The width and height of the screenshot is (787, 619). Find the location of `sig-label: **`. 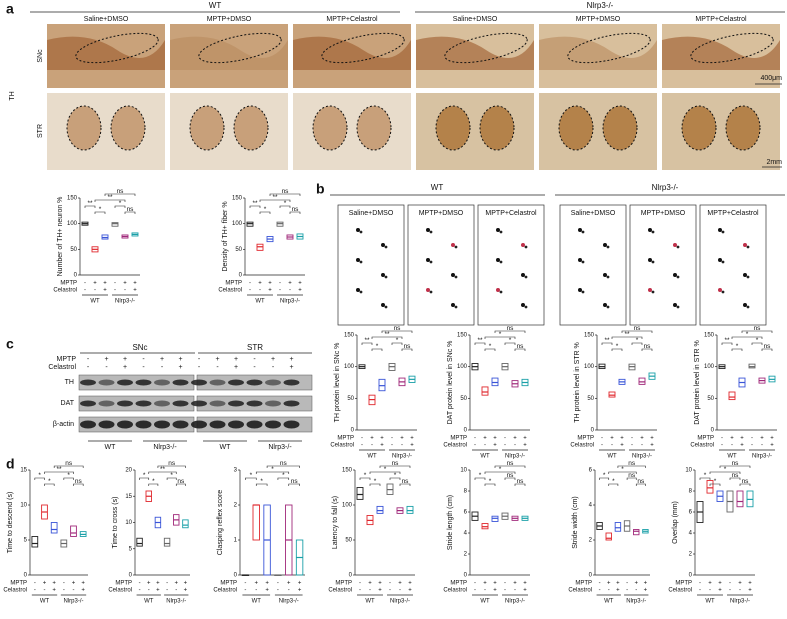

sig-label: ** is located at coordinates (110, 197).